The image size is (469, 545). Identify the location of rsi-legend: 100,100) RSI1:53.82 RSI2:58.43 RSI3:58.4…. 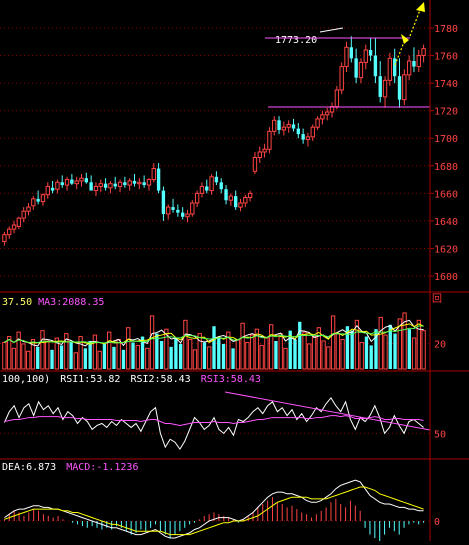
(131, 379).